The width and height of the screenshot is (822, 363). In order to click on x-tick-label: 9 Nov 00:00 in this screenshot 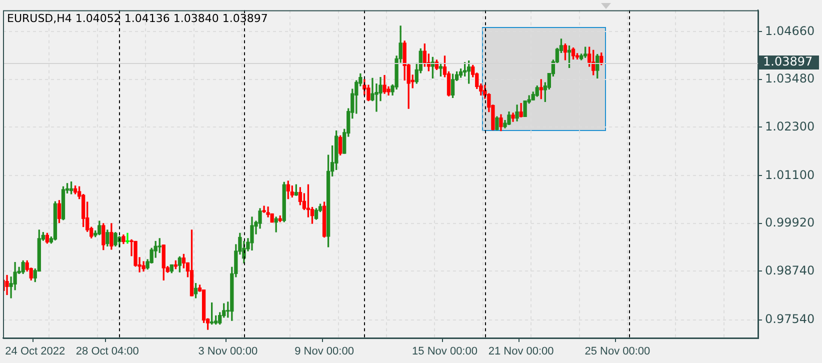, I will do `click(324, 352)`.